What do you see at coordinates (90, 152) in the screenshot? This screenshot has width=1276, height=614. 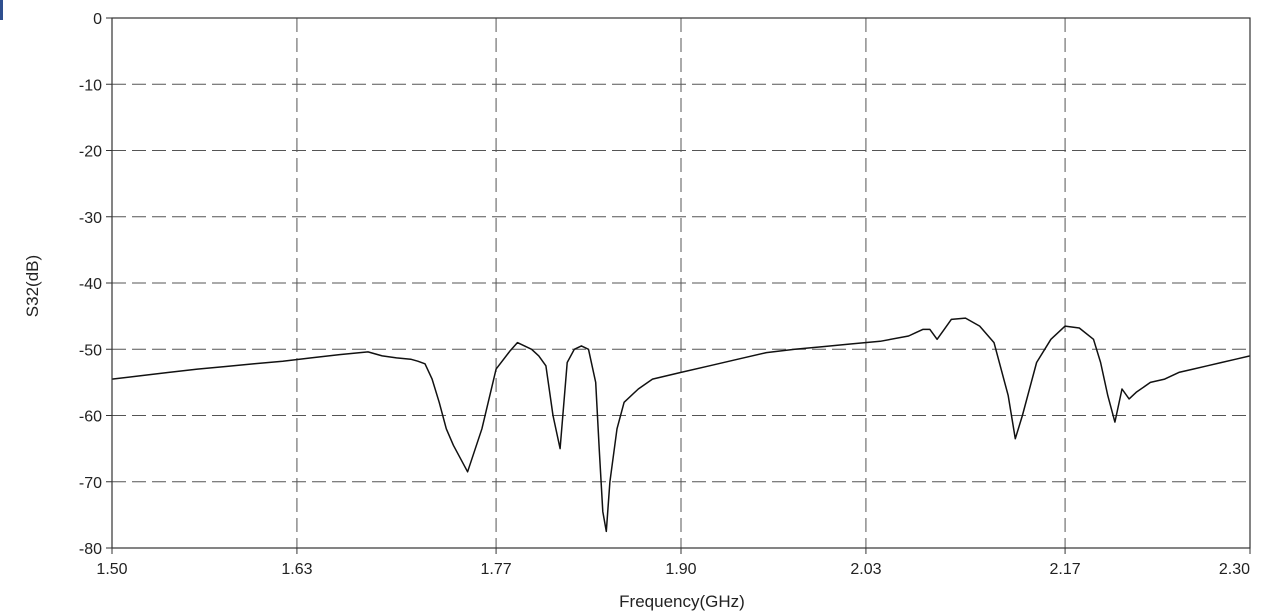 I see `y-tick-label: -20` at bounding box center [90, 152].